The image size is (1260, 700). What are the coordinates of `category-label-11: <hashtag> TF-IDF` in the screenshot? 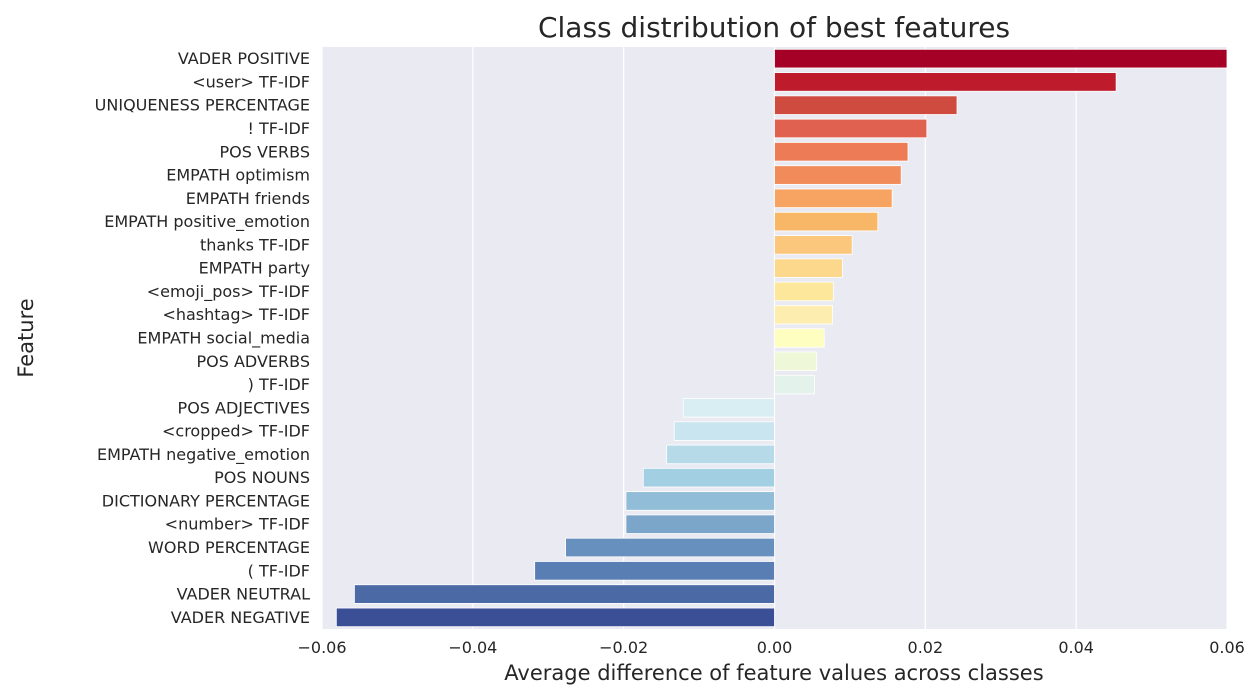 It's located at (236, 314).